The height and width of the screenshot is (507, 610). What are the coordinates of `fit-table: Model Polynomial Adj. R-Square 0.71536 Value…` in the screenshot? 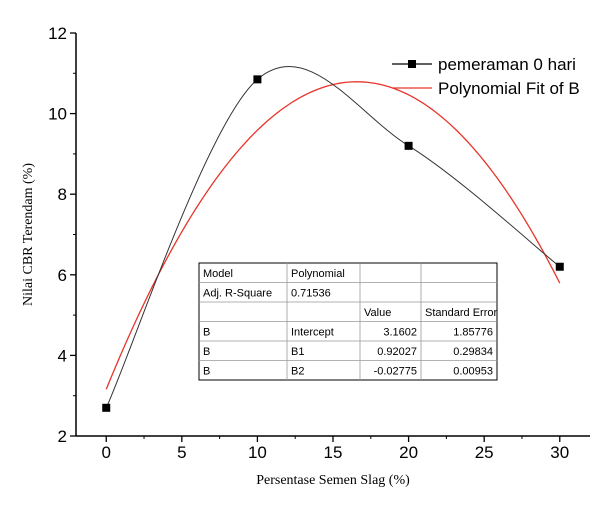 It's located at (348, 321).